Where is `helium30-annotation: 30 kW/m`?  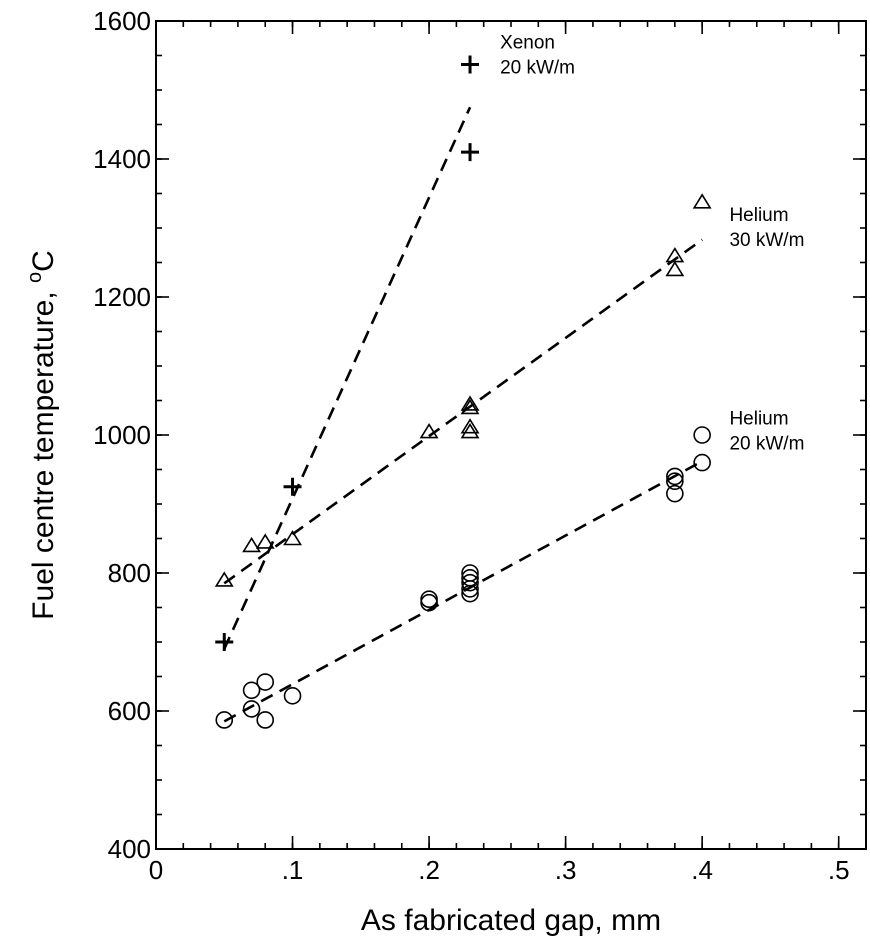
helium30-annotation: 30 kW/m is located at coordinates (766, 240).